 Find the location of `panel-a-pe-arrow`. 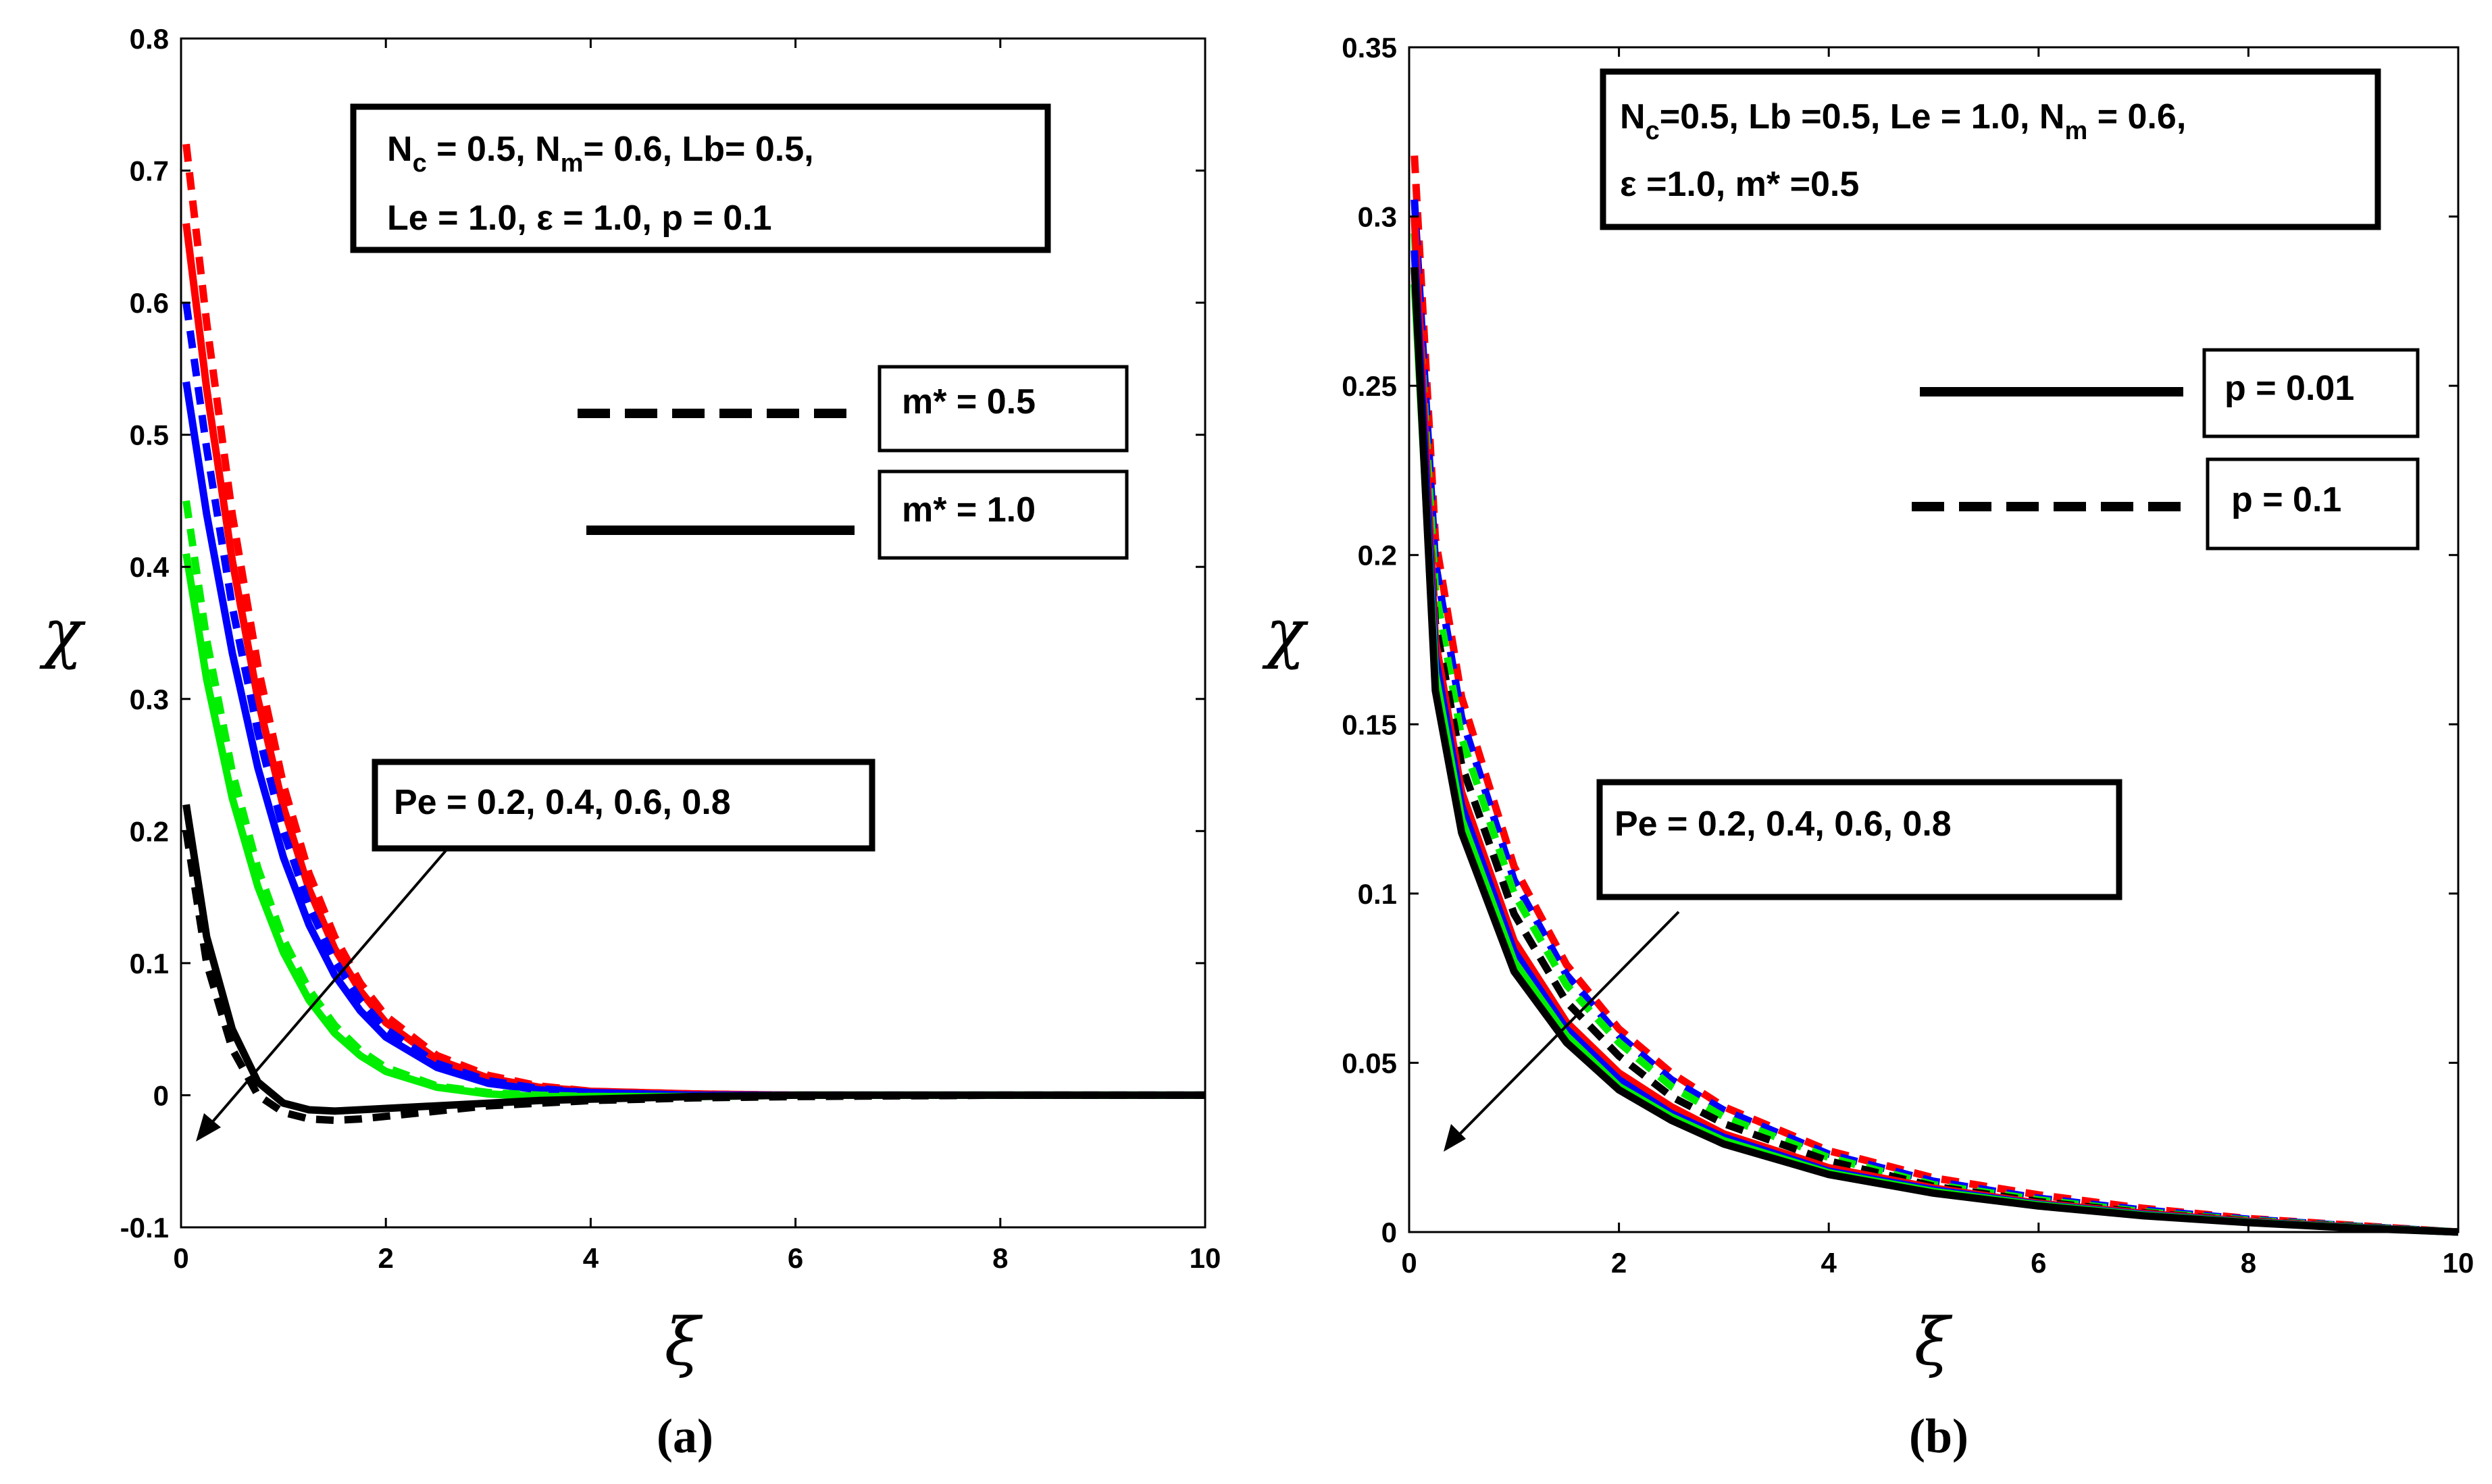

panel-a-pe-arrow is located at coordinates (327, 989).